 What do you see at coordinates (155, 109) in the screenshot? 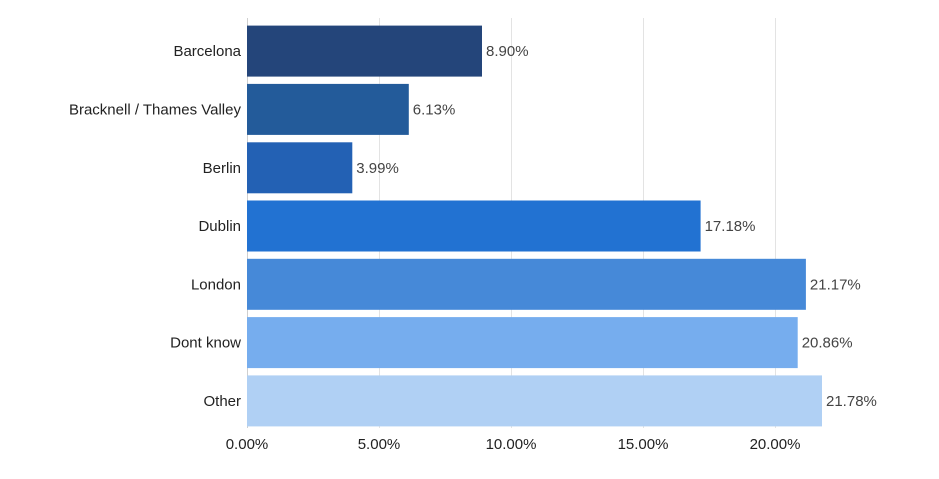
I see `category-label: Bracknell / Thames Valley` at bounding box center [155, 109].